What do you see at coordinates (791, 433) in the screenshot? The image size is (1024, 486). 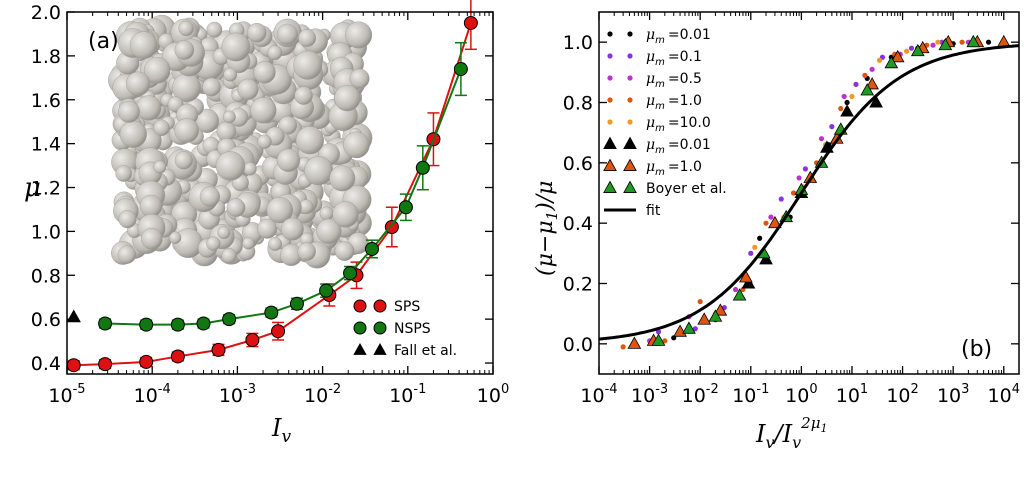 I see `panel-b-x-axis-label: Iv/Iv2μ1` at bounding box center [791, 433].